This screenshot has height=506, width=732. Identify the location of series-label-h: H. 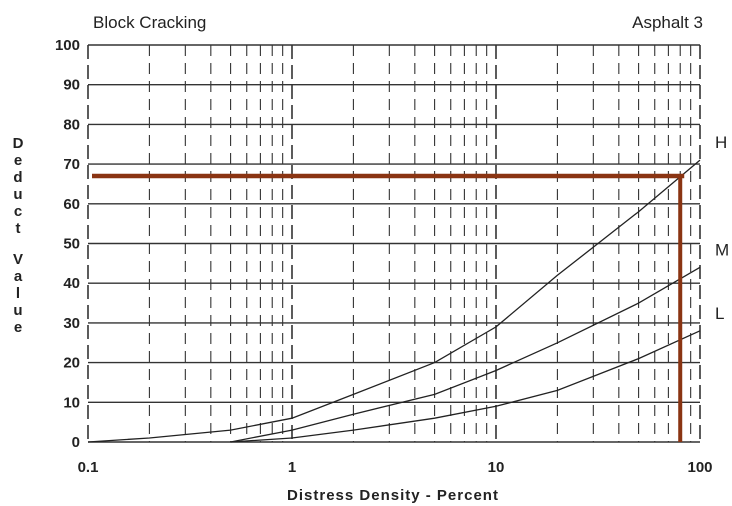
(721, 142).